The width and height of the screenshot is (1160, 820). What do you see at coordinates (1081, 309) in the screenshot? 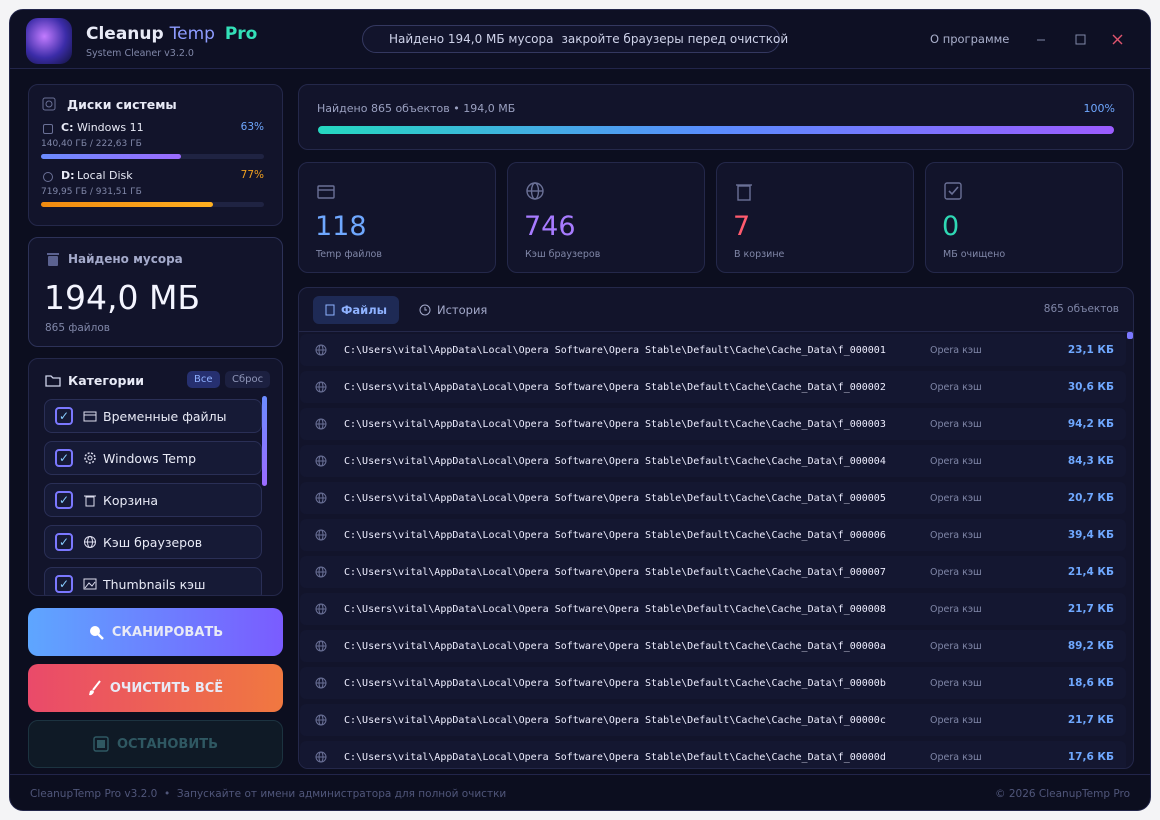
I see `files-count: 865 объектов` at bounding box center [1081, 309].